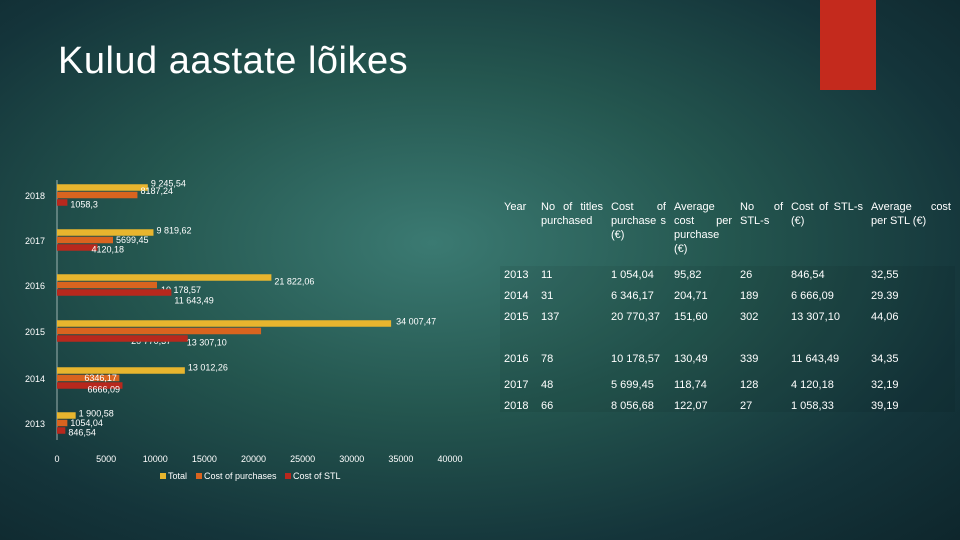 The height and width of the screenshot is (540, 960). I want to click on x-tick-label: 35000, so click(400, 459).